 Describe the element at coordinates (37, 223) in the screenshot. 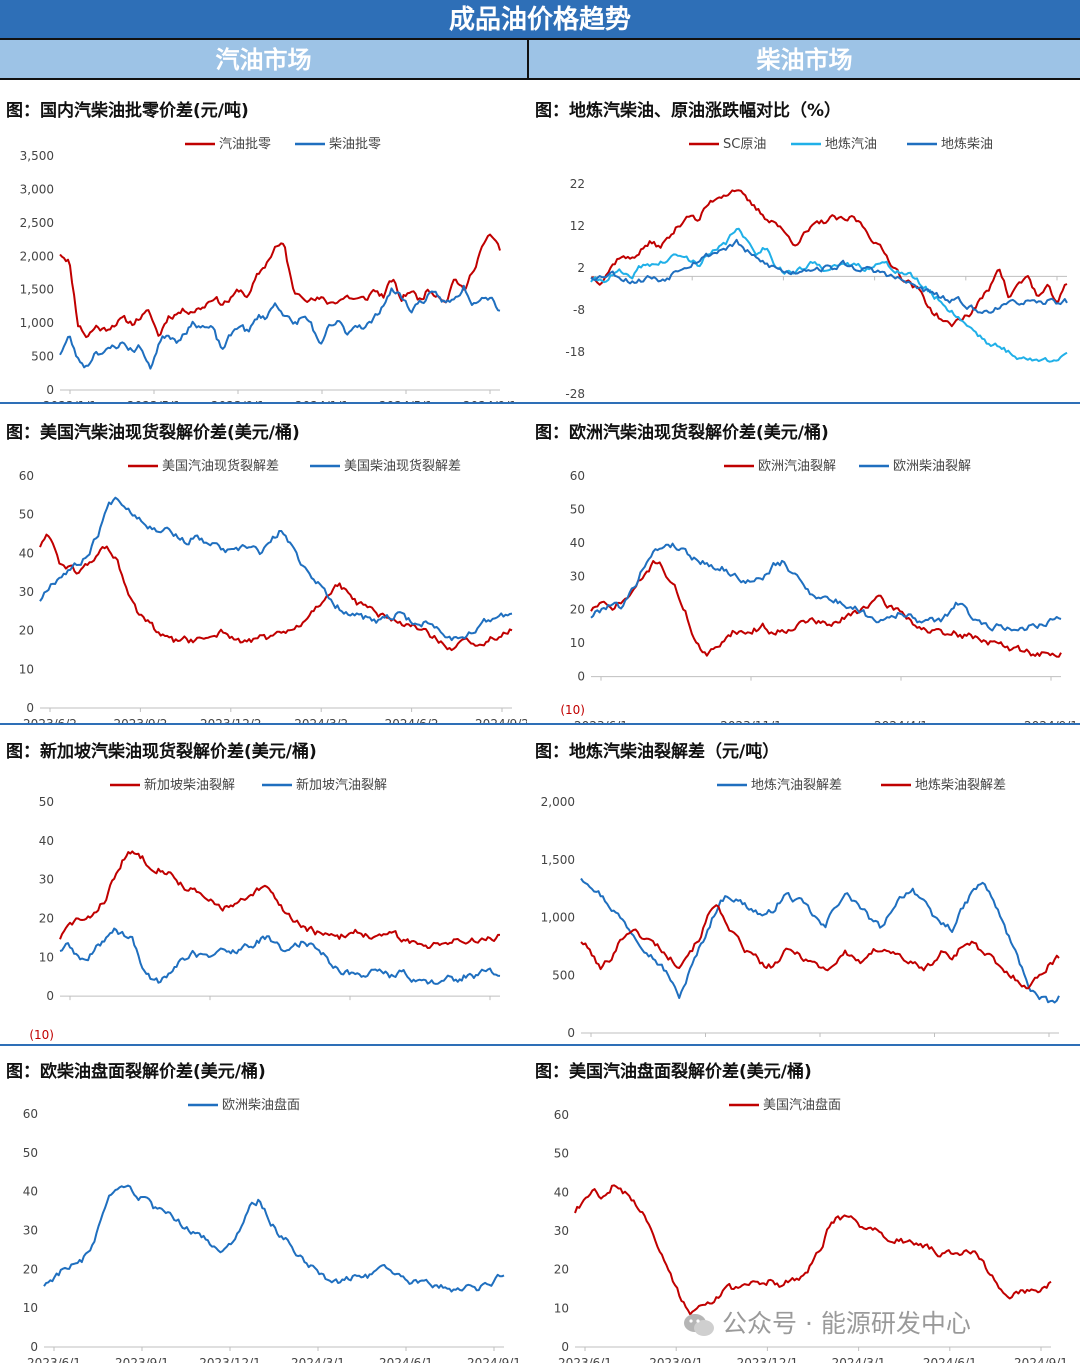

I see `y-tick-label: 2,500` at that location.